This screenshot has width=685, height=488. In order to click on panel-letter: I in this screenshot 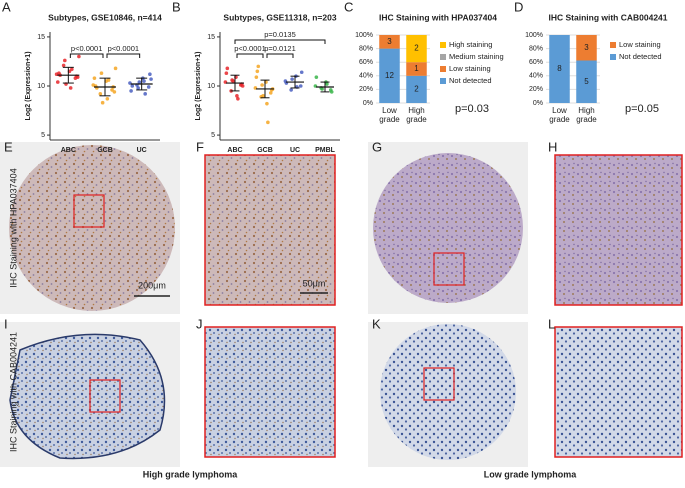, I will do `click(6, 323)`.